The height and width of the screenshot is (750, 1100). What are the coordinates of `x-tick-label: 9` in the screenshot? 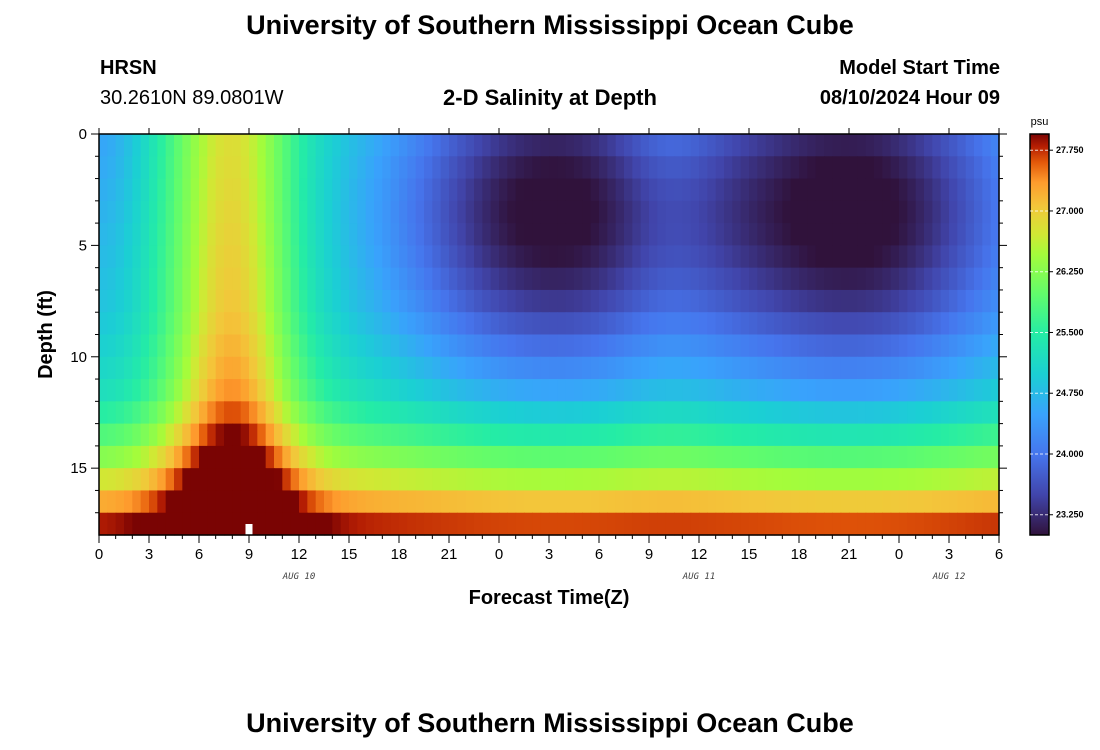 It's located at (249, 554).